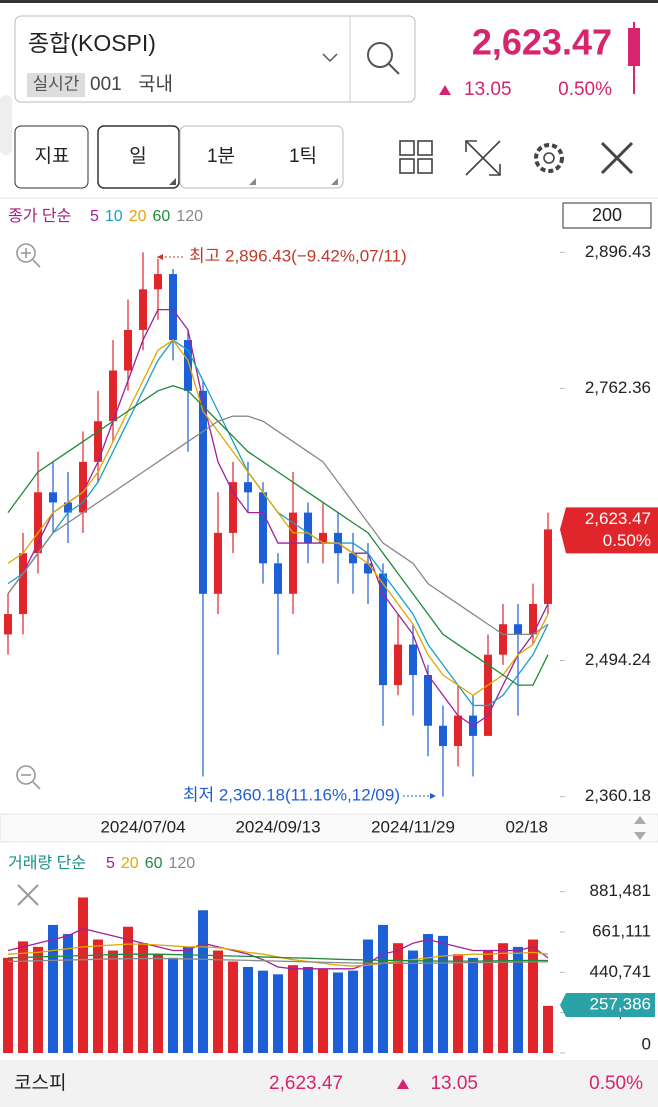 Image resolution: width=658 pixels, height=1107 pixels. I want to click on legend-title: 종가 단순, so click(39, 216).